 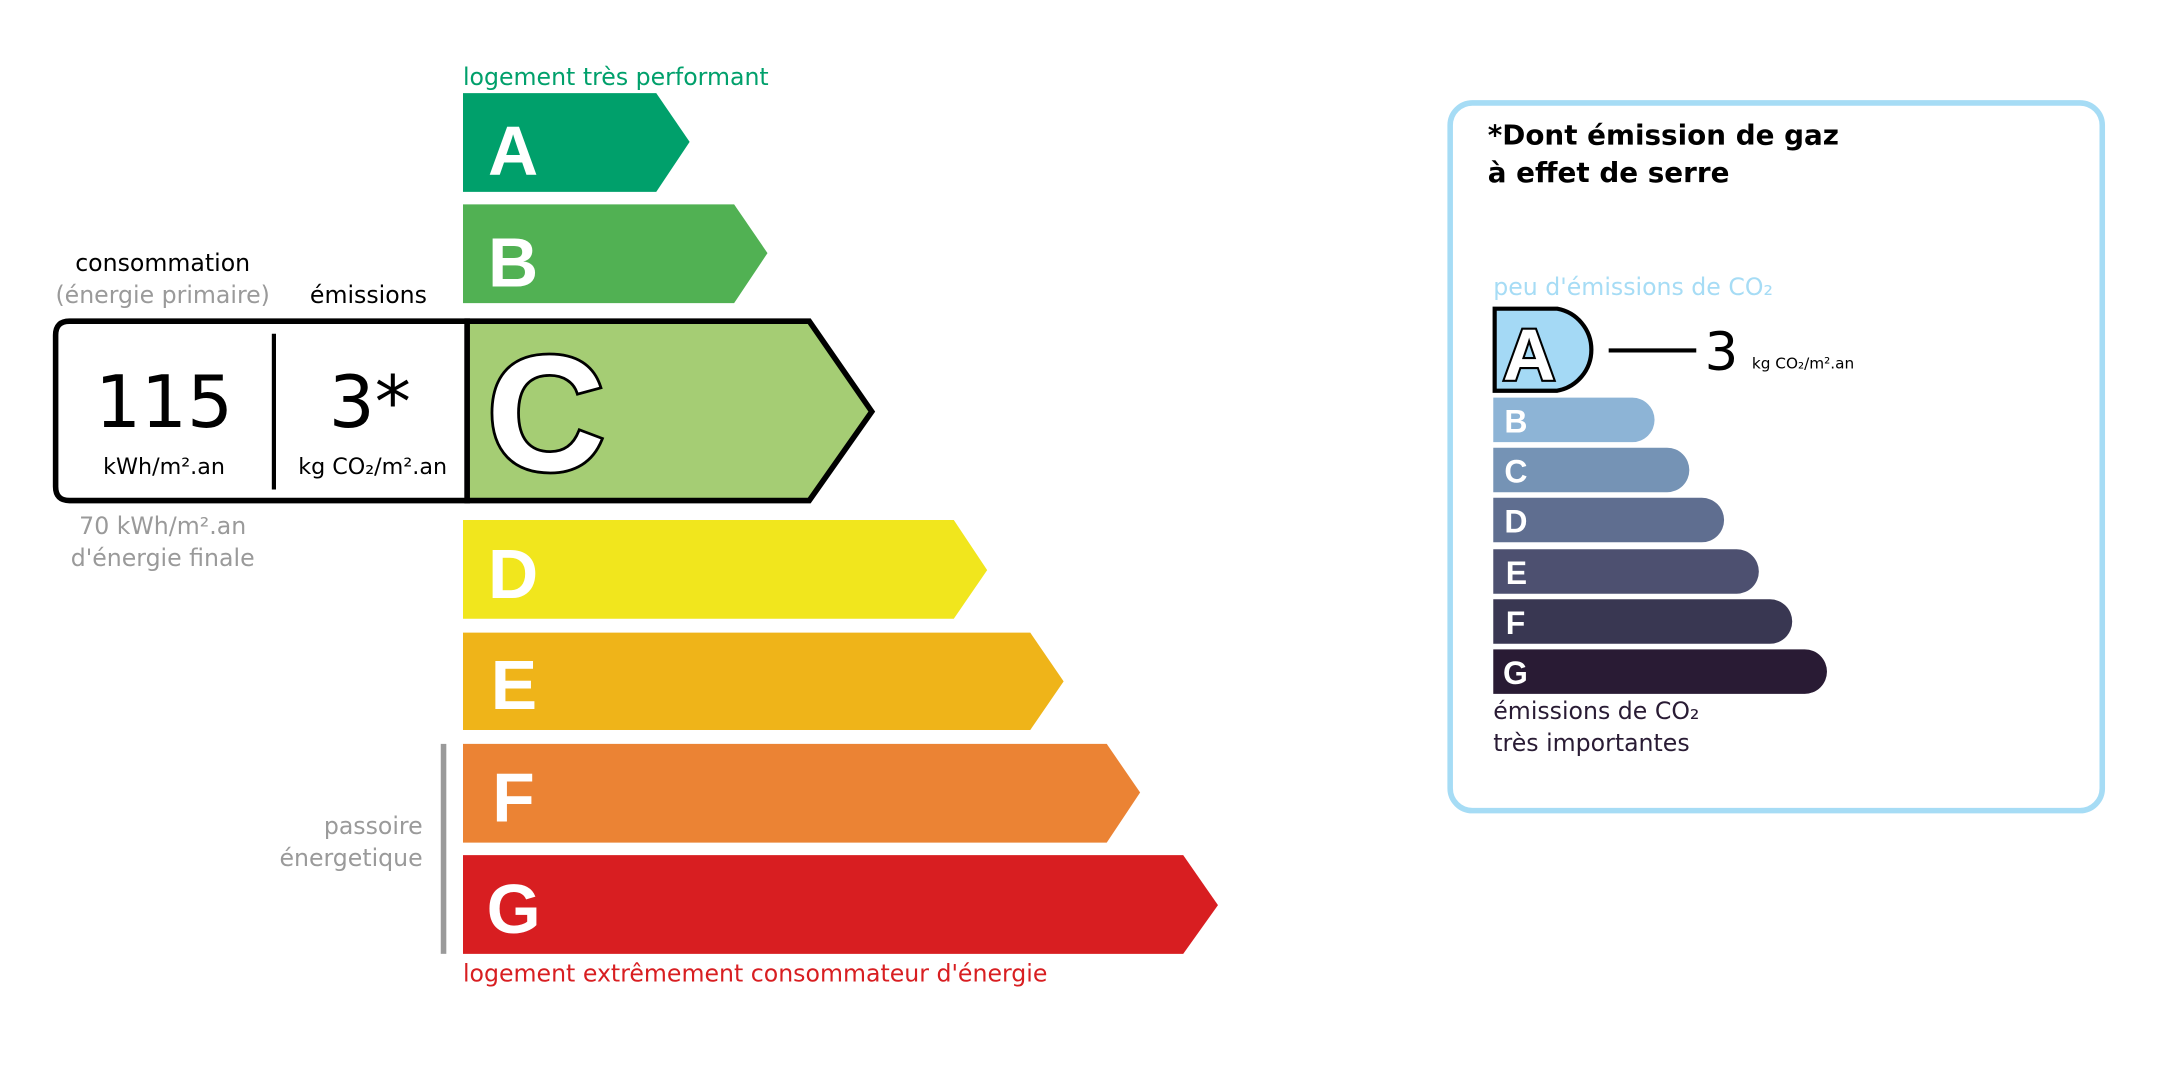 What do you see at coordinates (1803, 363) in the screenshot?
I see `ghg-unit: kg CO₂/m².an` at bounding box center [1803, 363].